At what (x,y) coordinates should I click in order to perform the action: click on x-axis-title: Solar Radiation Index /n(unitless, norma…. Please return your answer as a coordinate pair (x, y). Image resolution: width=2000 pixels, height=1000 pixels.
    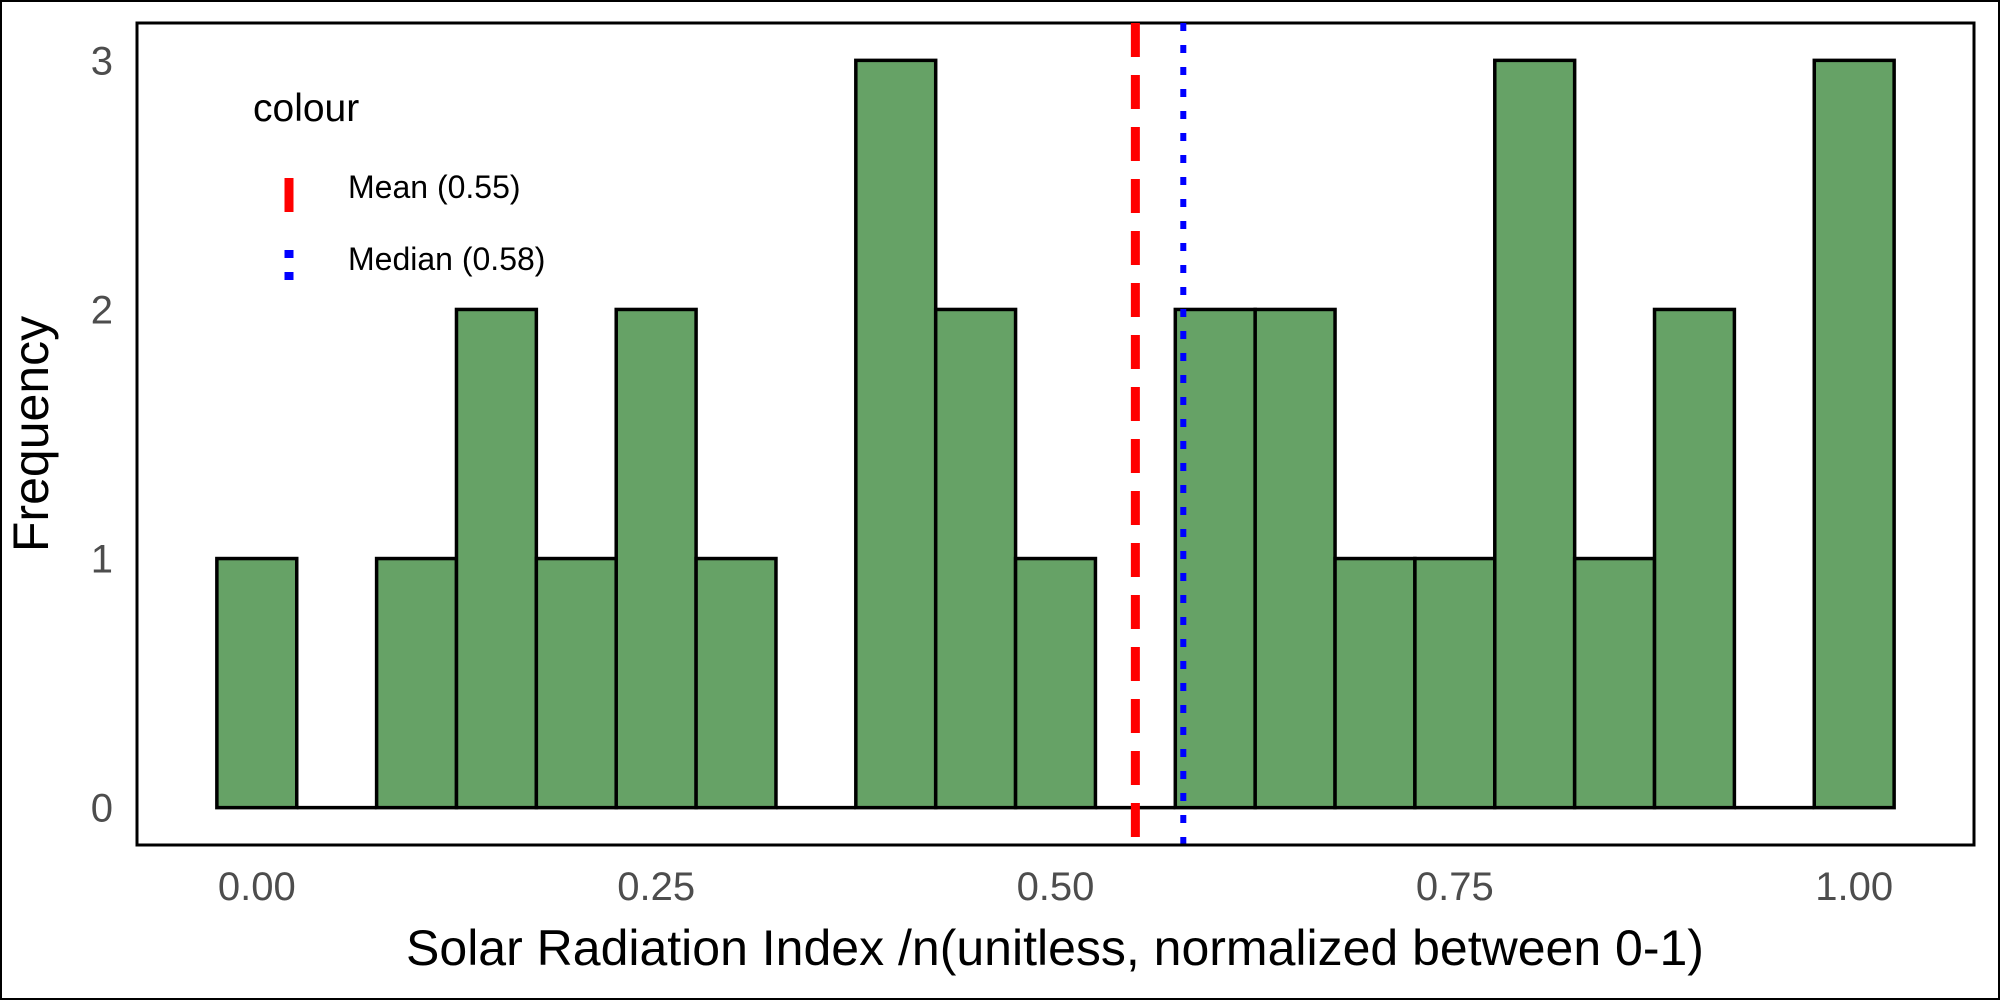
    Looking at the image, I should click on (1055, 948).